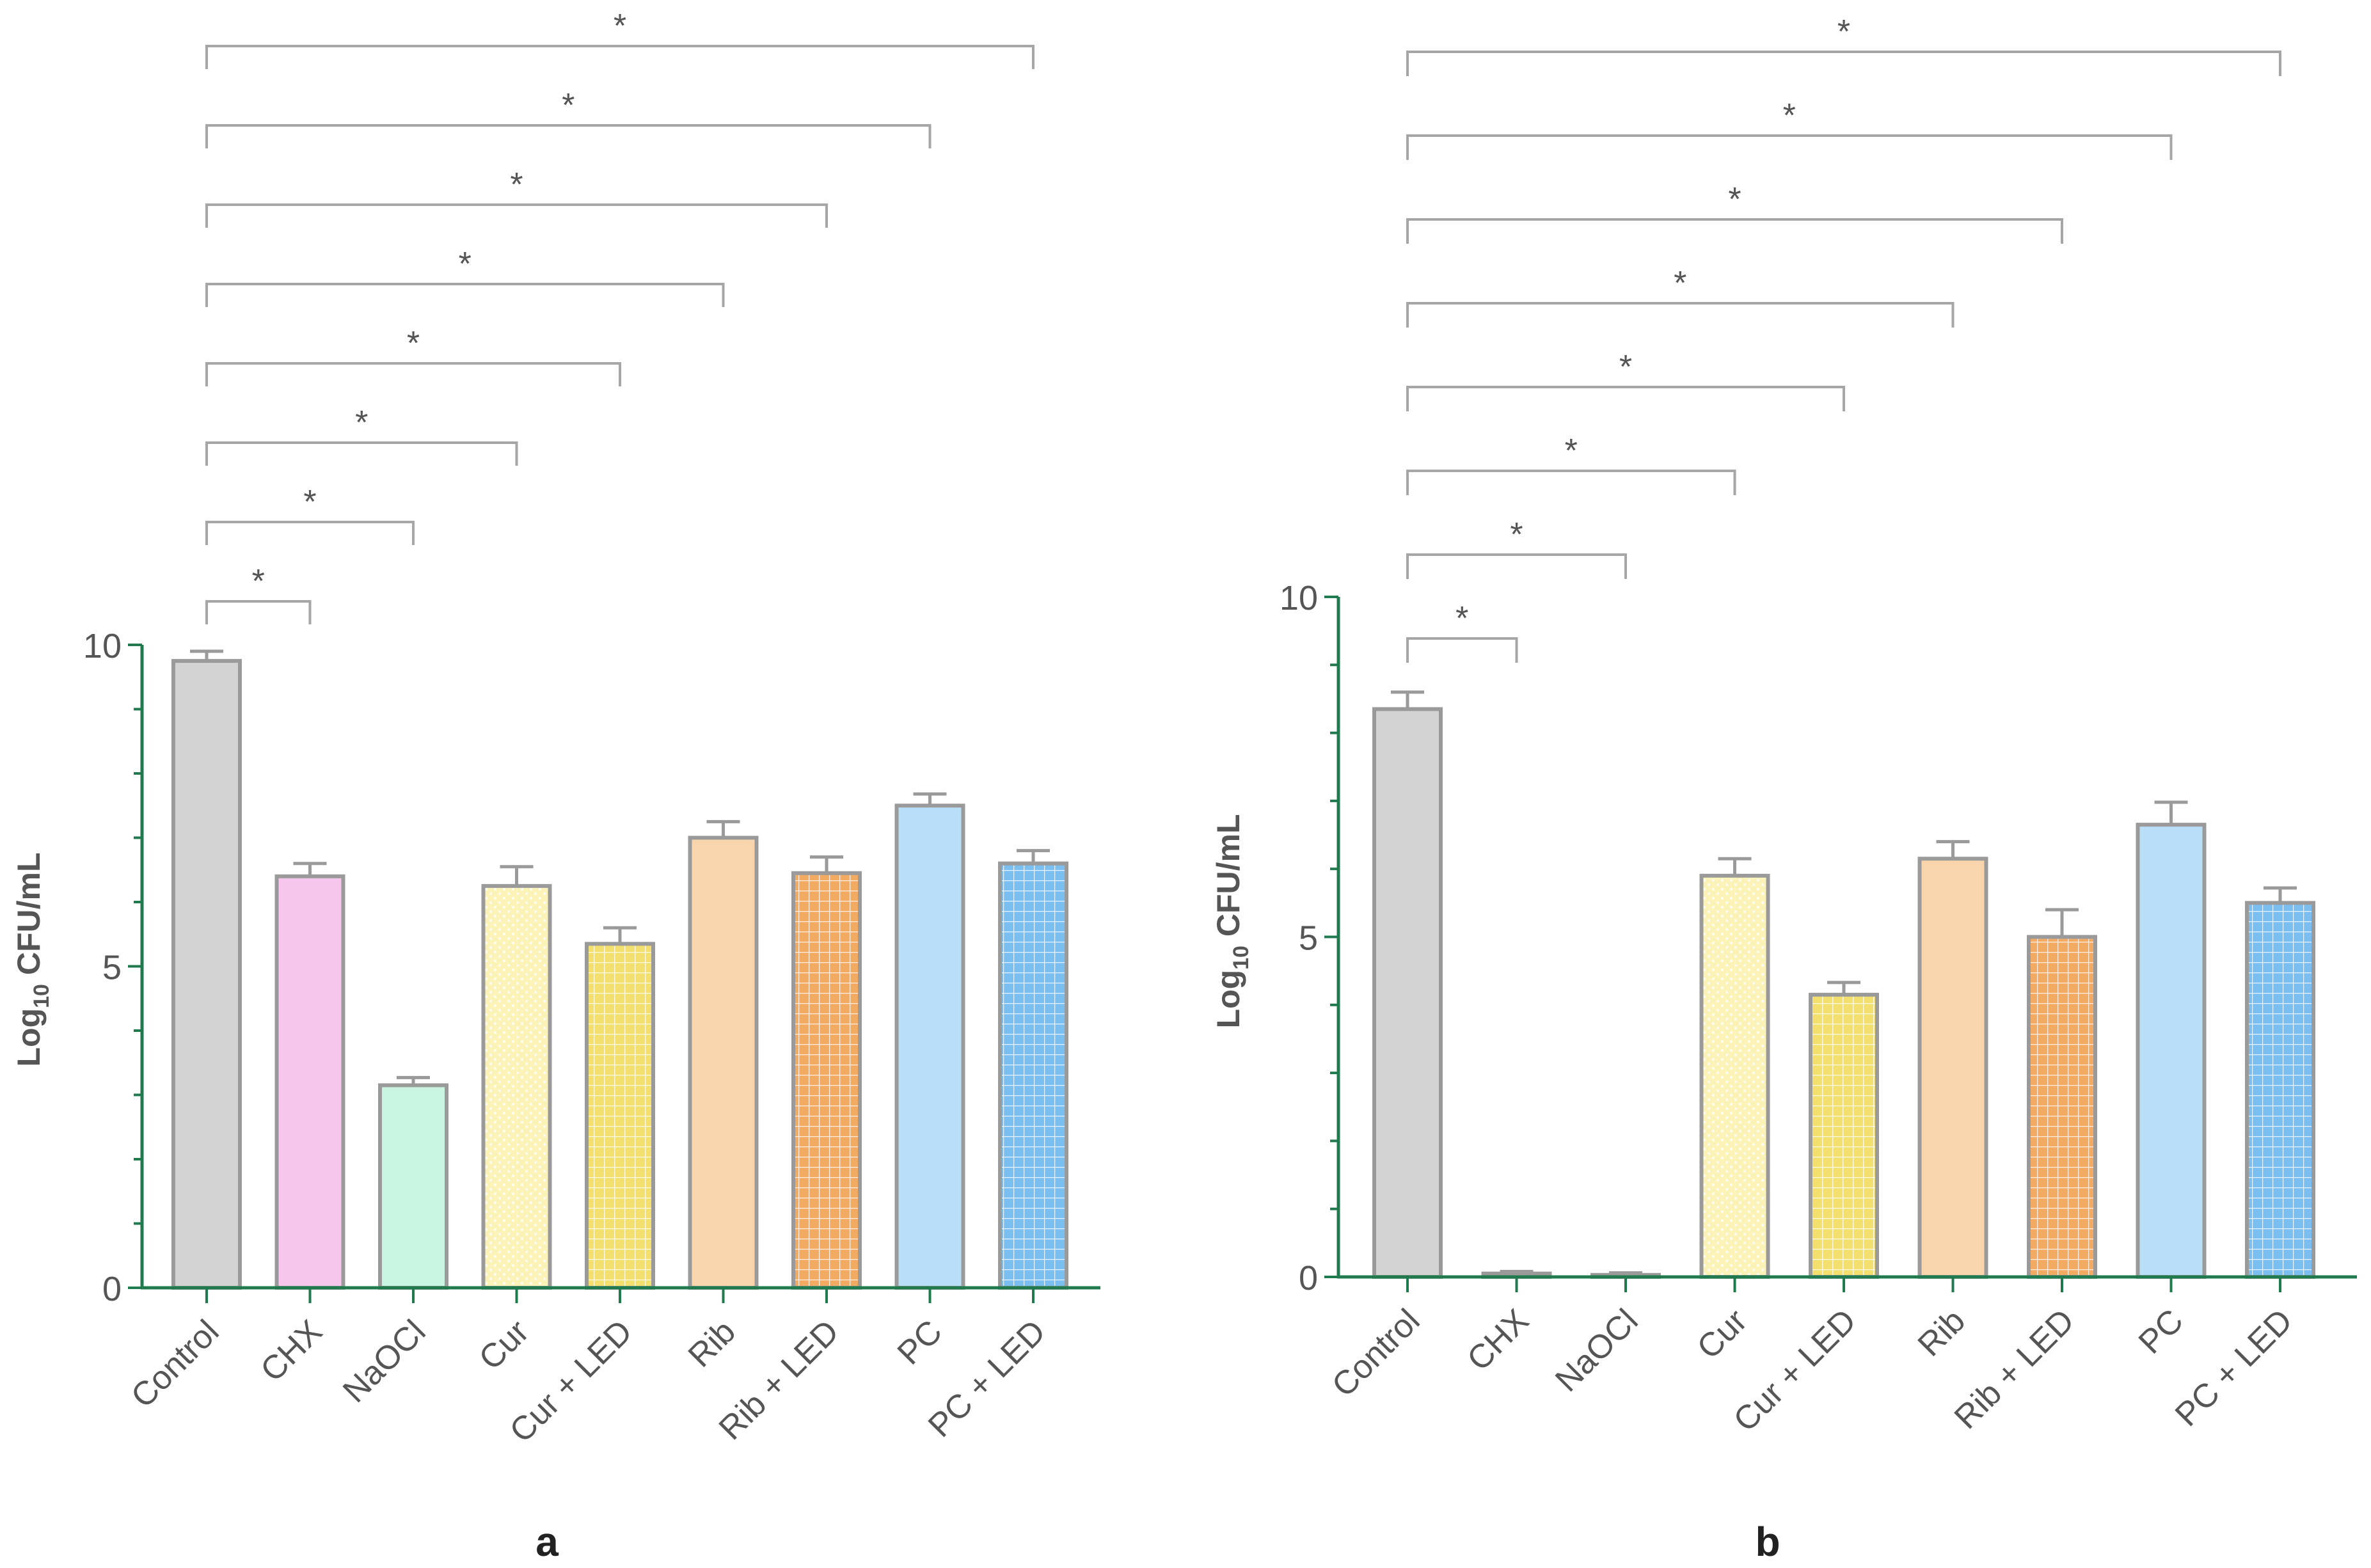  Describe the element at coordinates (1309, 1278) in the screenshot. I see `y-tick-label: 0` at that location.